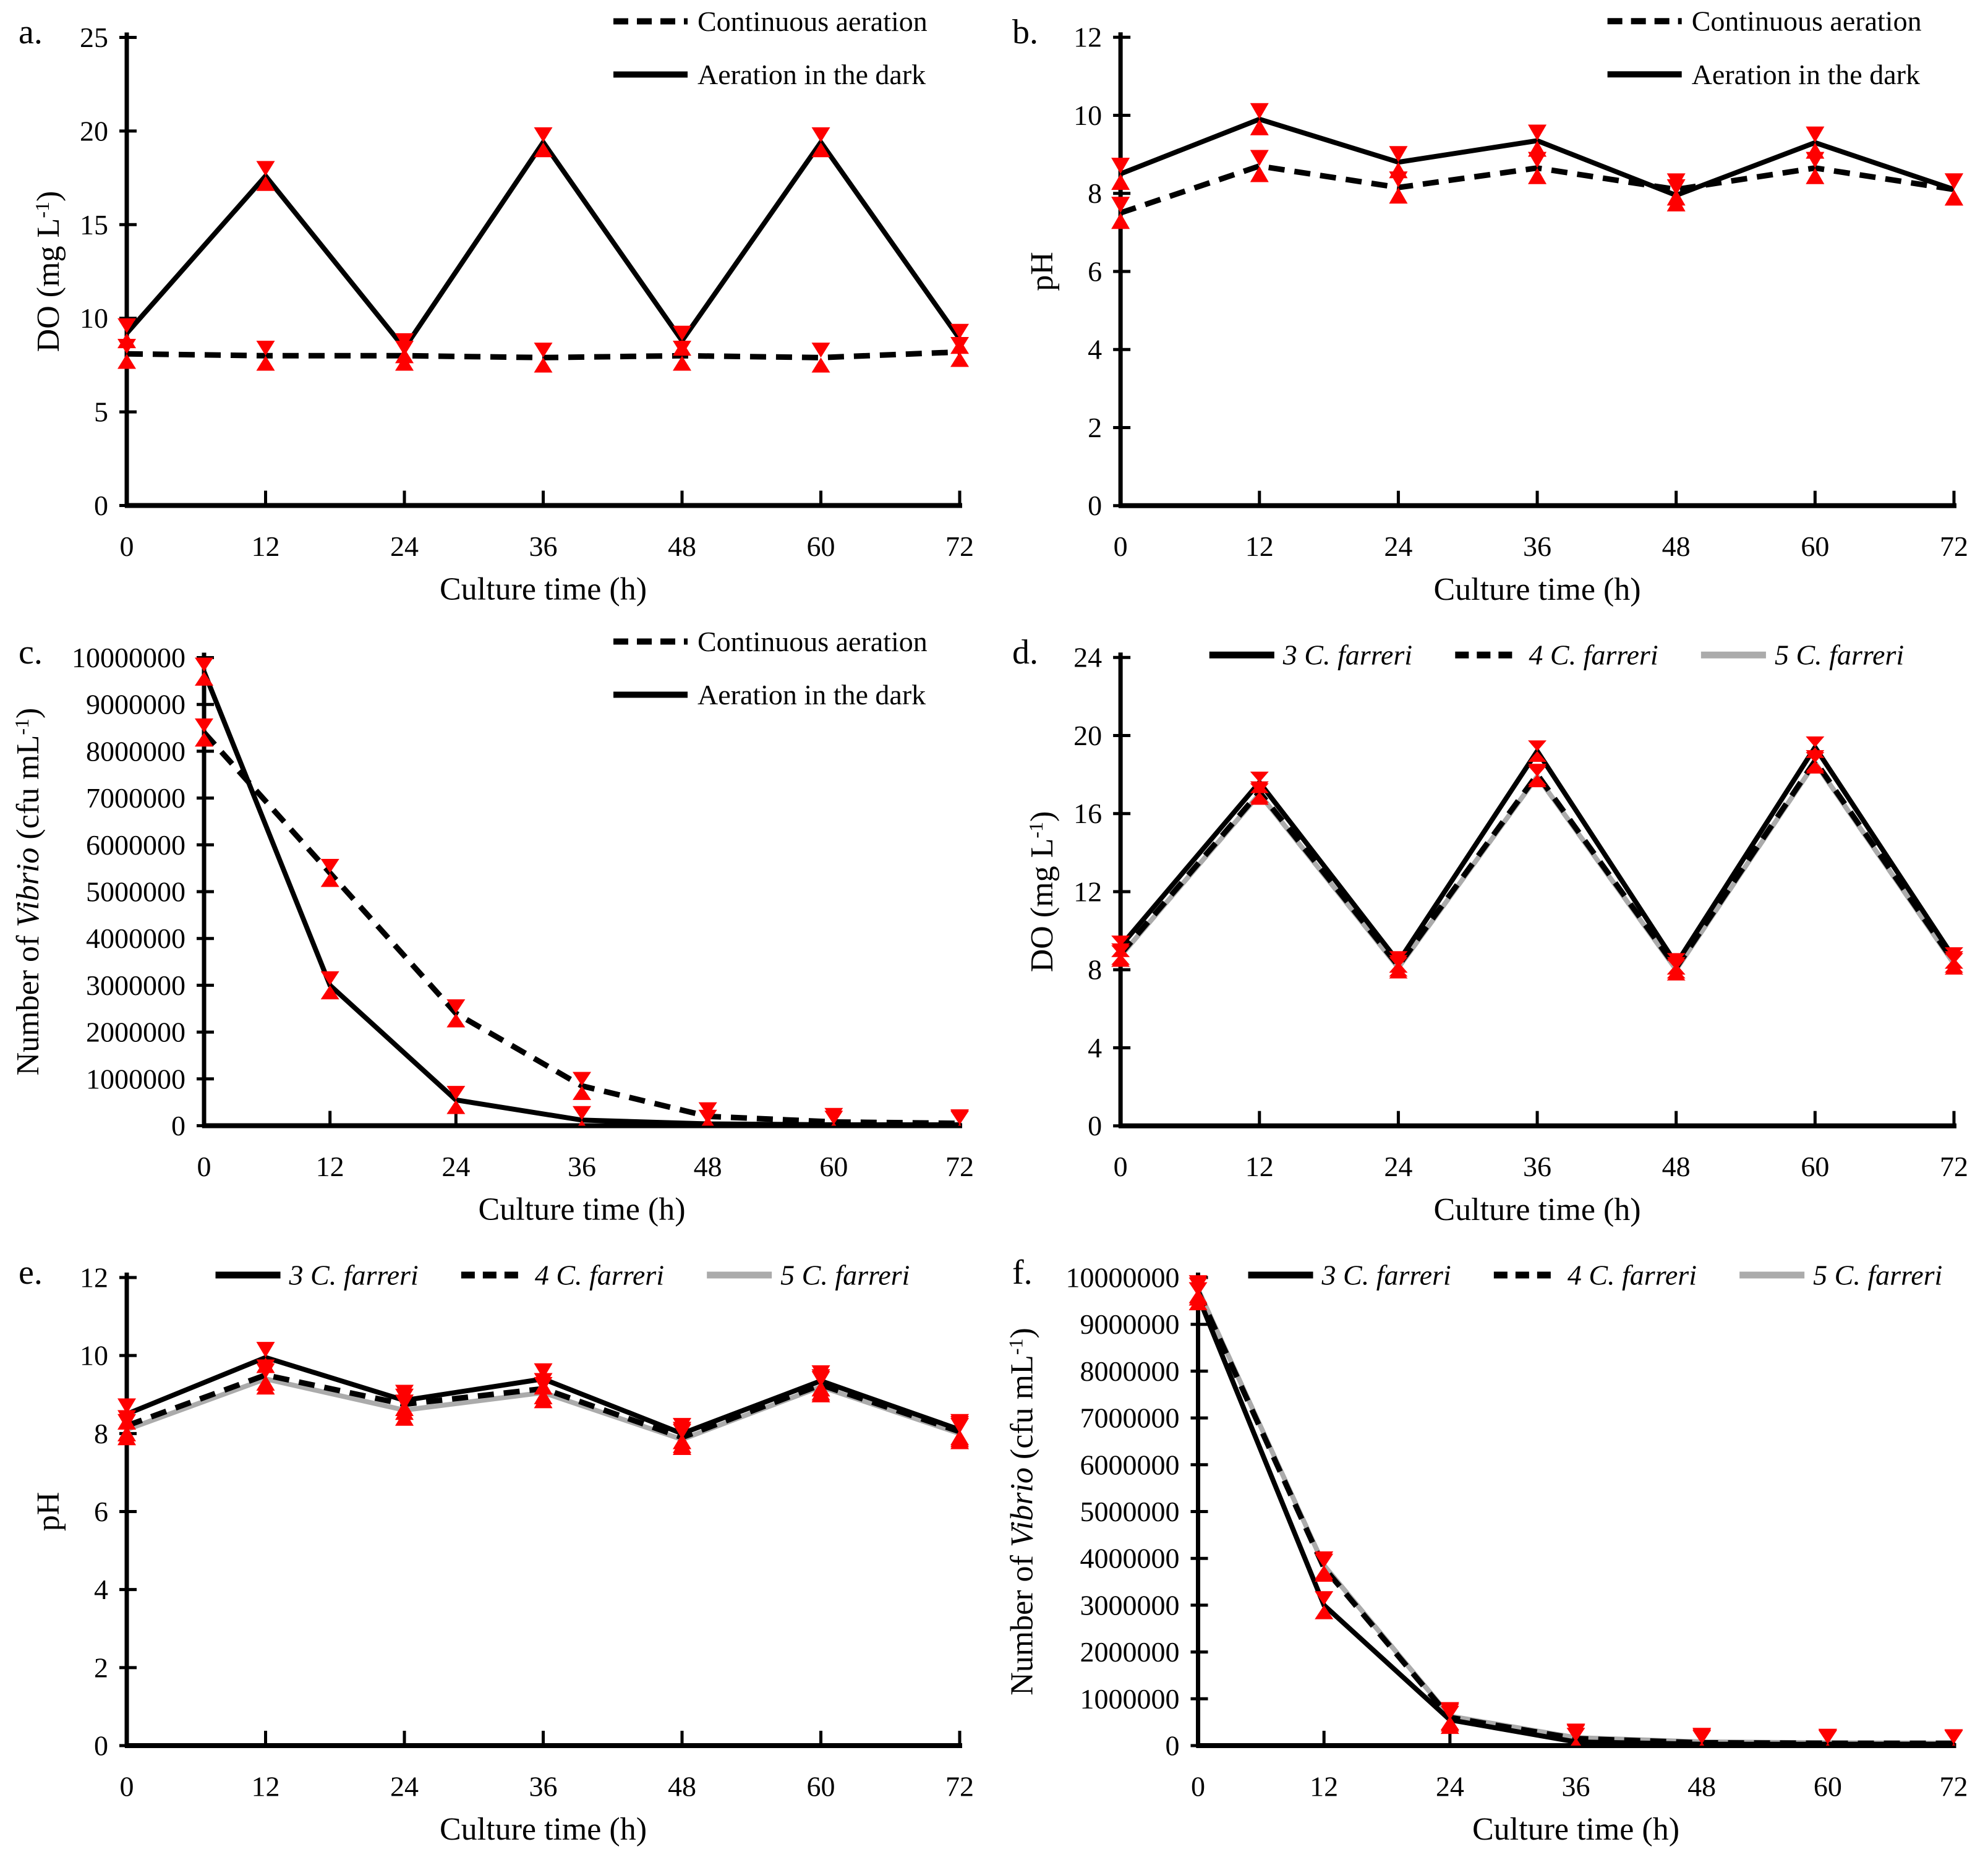 This screenshot has width=1988, height=1860. Describe the element at coordinates (1025, 32) in the screenshot. I see `panel-label-b: b.` at that location.